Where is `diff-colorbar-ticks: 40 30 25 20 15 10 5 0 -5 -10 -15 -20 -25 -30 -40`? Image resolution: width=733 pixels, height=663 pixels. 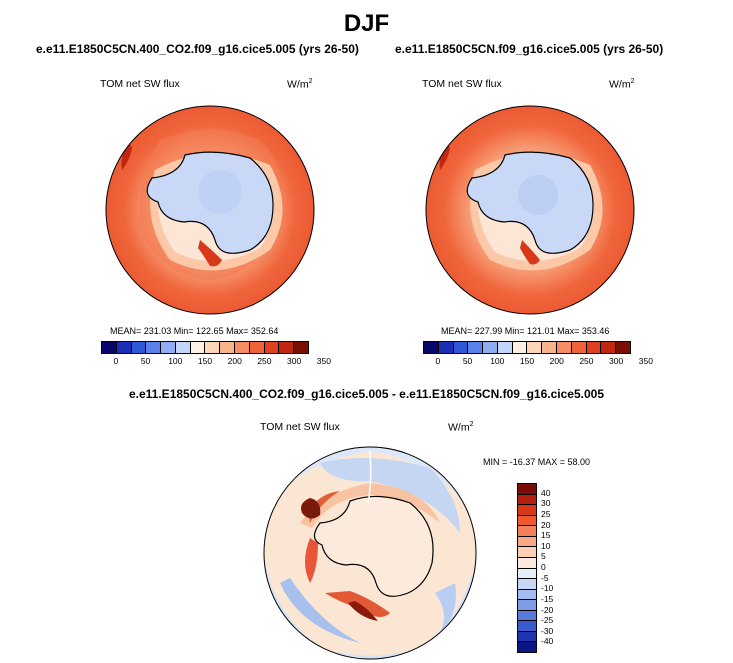
diff-colorbar-ticks: 40 30 25 20 15 10 5 0 -5 -10 -15 -20 -25 -30 -40 is located at coordinates (556, 568).